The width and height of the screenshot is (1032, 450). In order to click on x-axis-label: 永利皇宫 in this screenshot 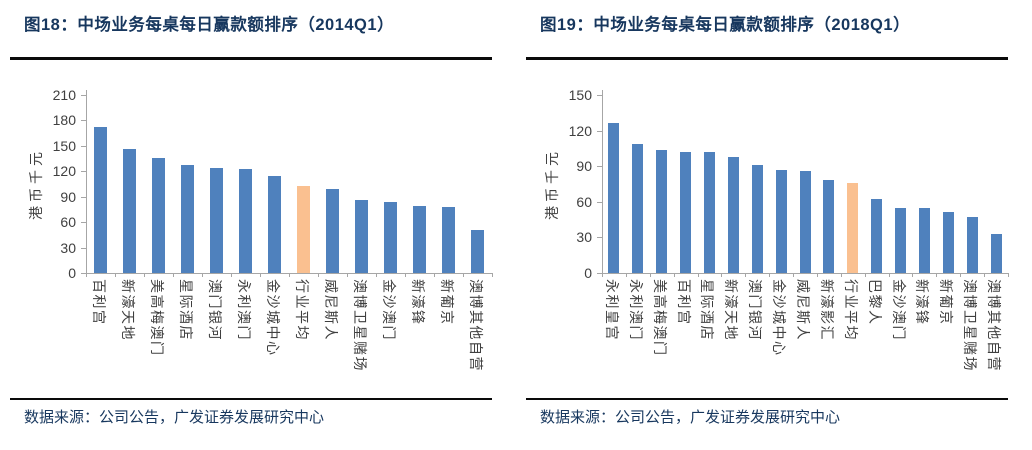, I will do `click(611, 310)`.